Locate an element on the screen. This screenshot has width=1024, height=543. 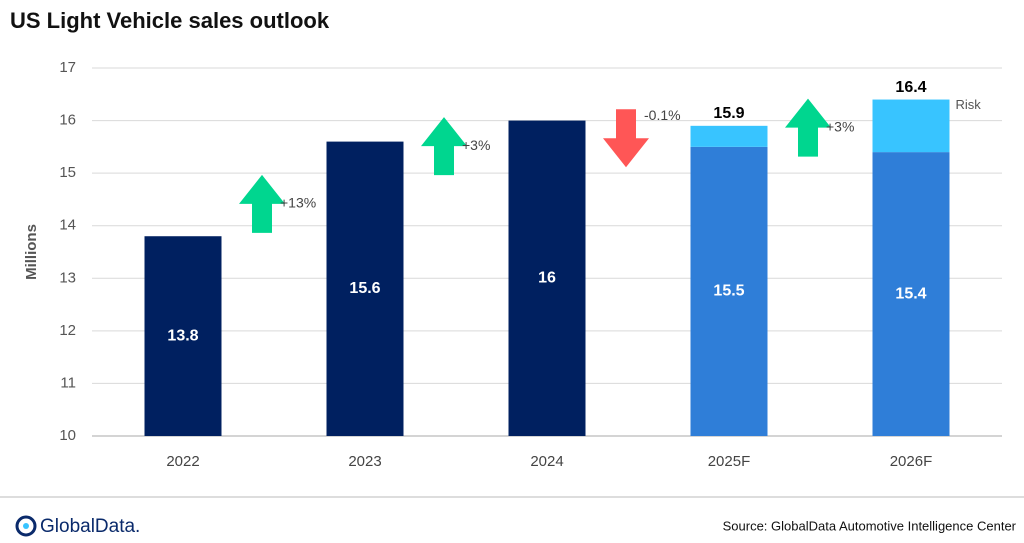
total-label: 16.4 is located at coordinates (910, 87).